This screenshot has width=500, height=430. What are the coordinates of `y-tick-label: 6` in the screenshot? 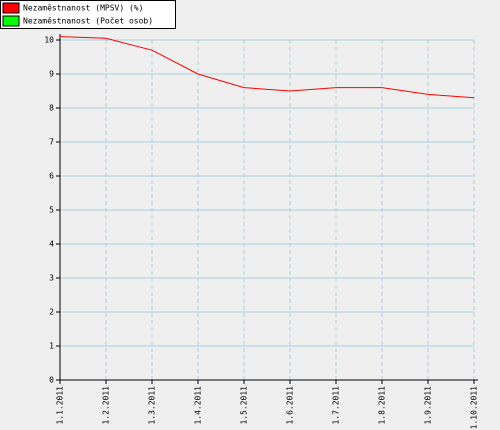 It's located at (51, 176).